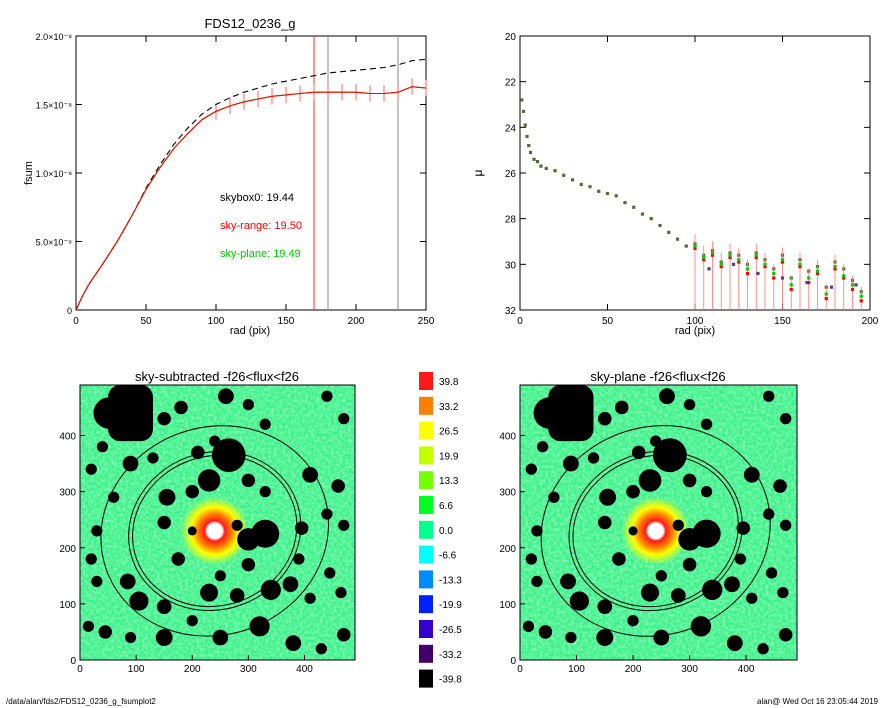  Describe the element at coordinates (446, 506) in the screenshot. I see `colorbar-label: 6.6` at that location.